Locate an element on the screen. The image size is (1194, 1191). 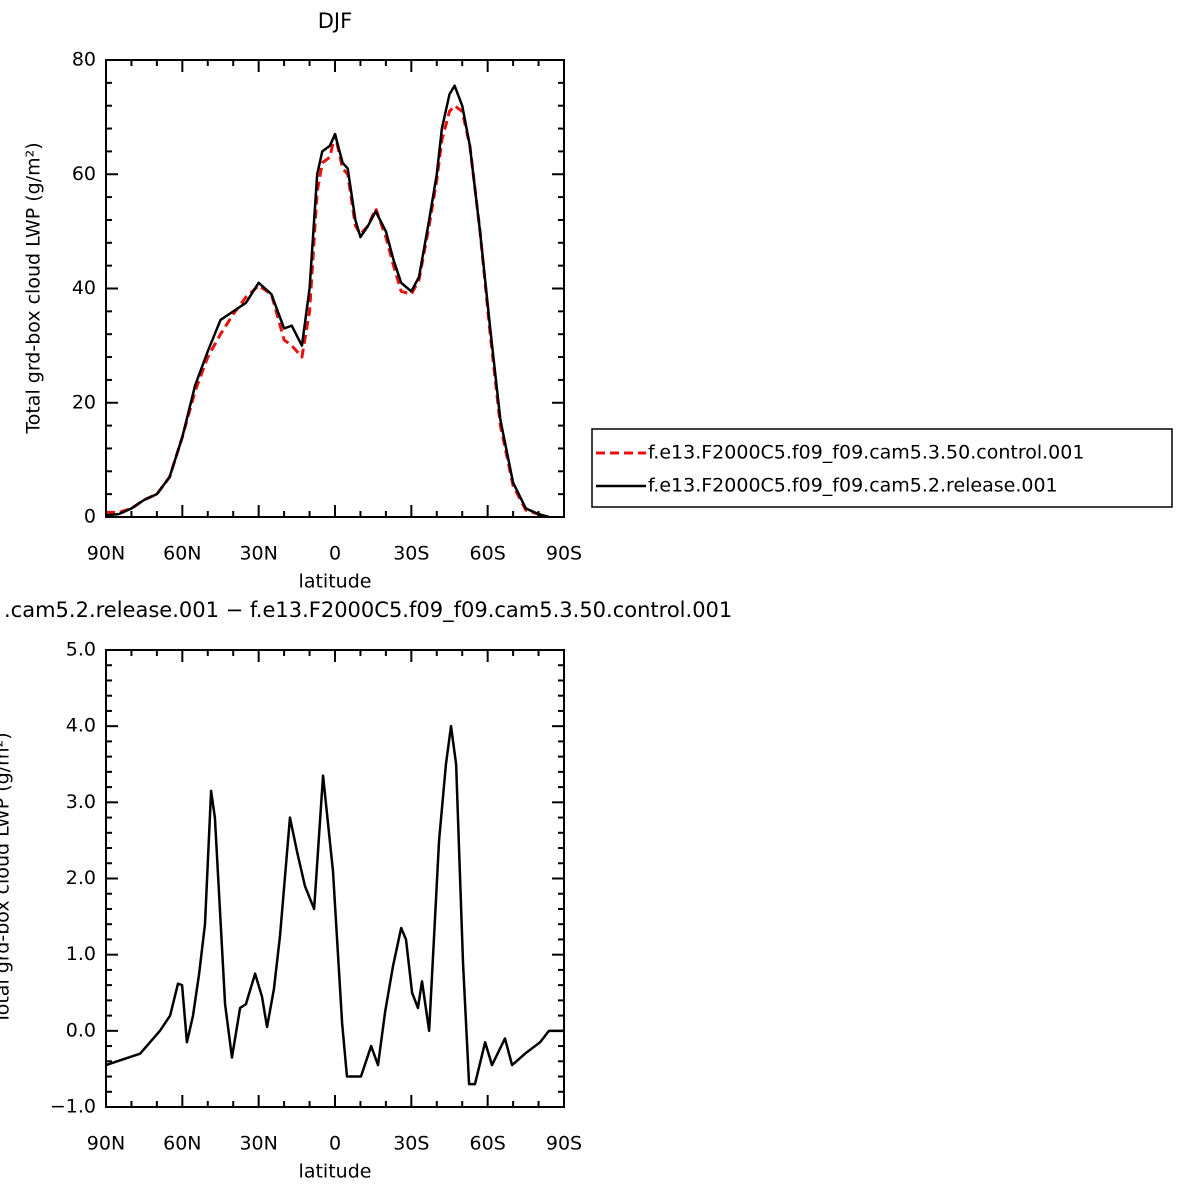
y-tick-label: 5.0 is located at coordinates (81, 650).